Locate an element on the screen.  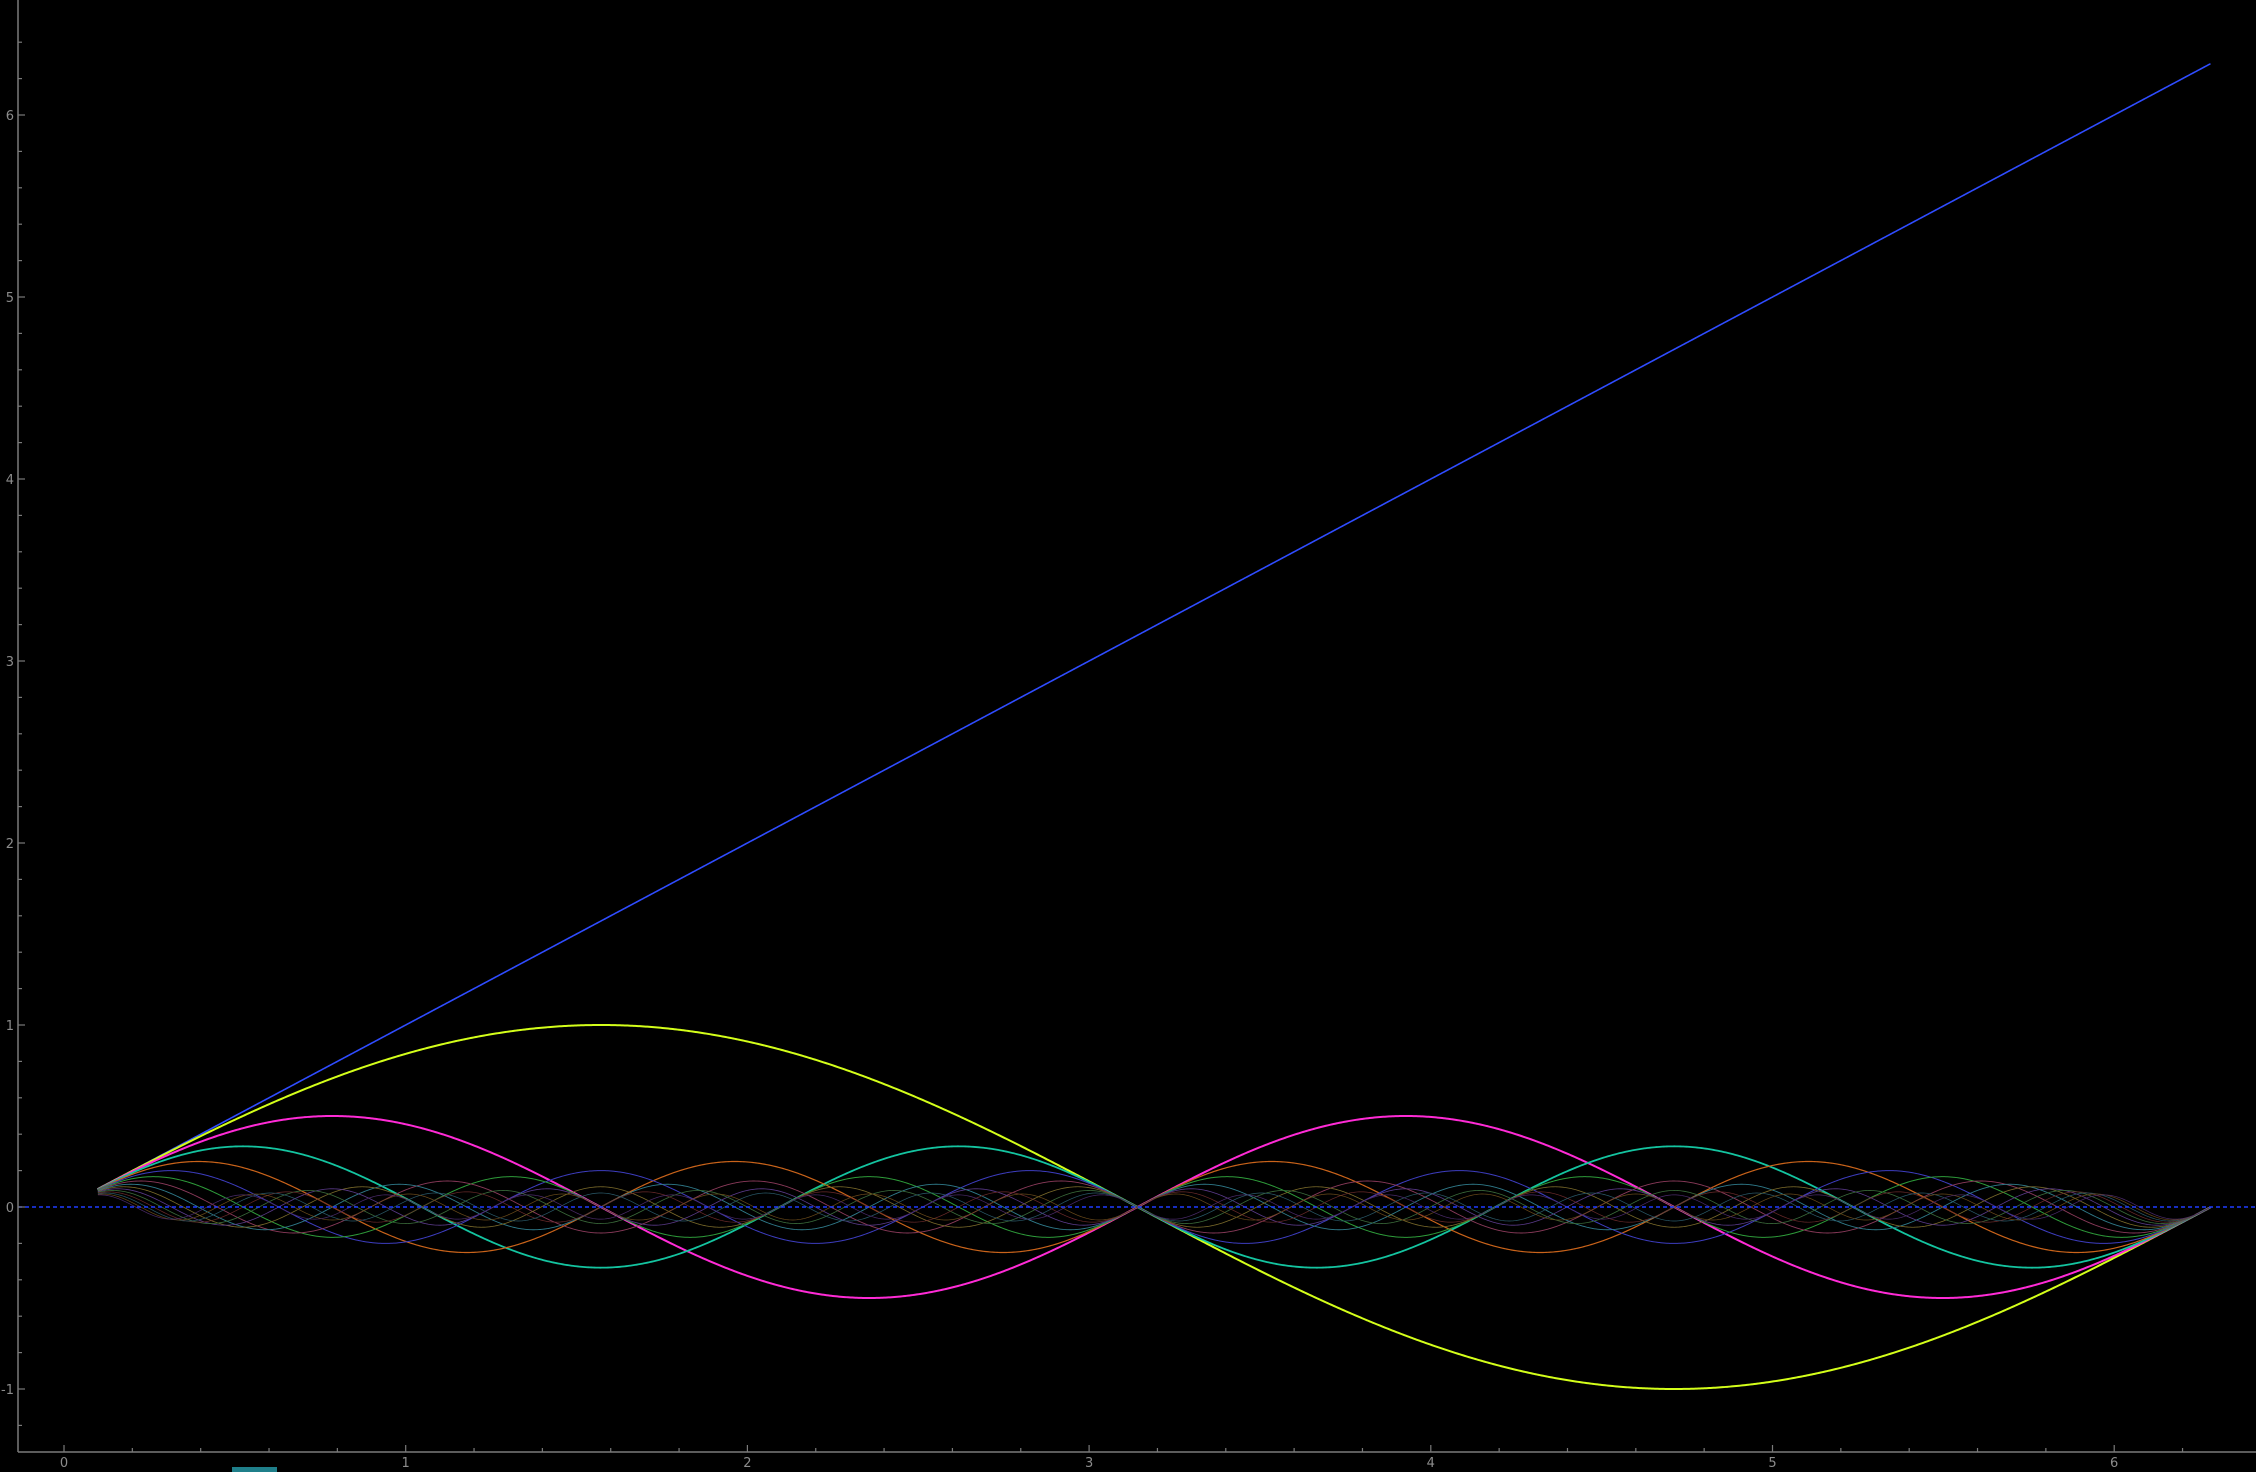
y-tick-label: 3 is located at coordinates (10, 662).